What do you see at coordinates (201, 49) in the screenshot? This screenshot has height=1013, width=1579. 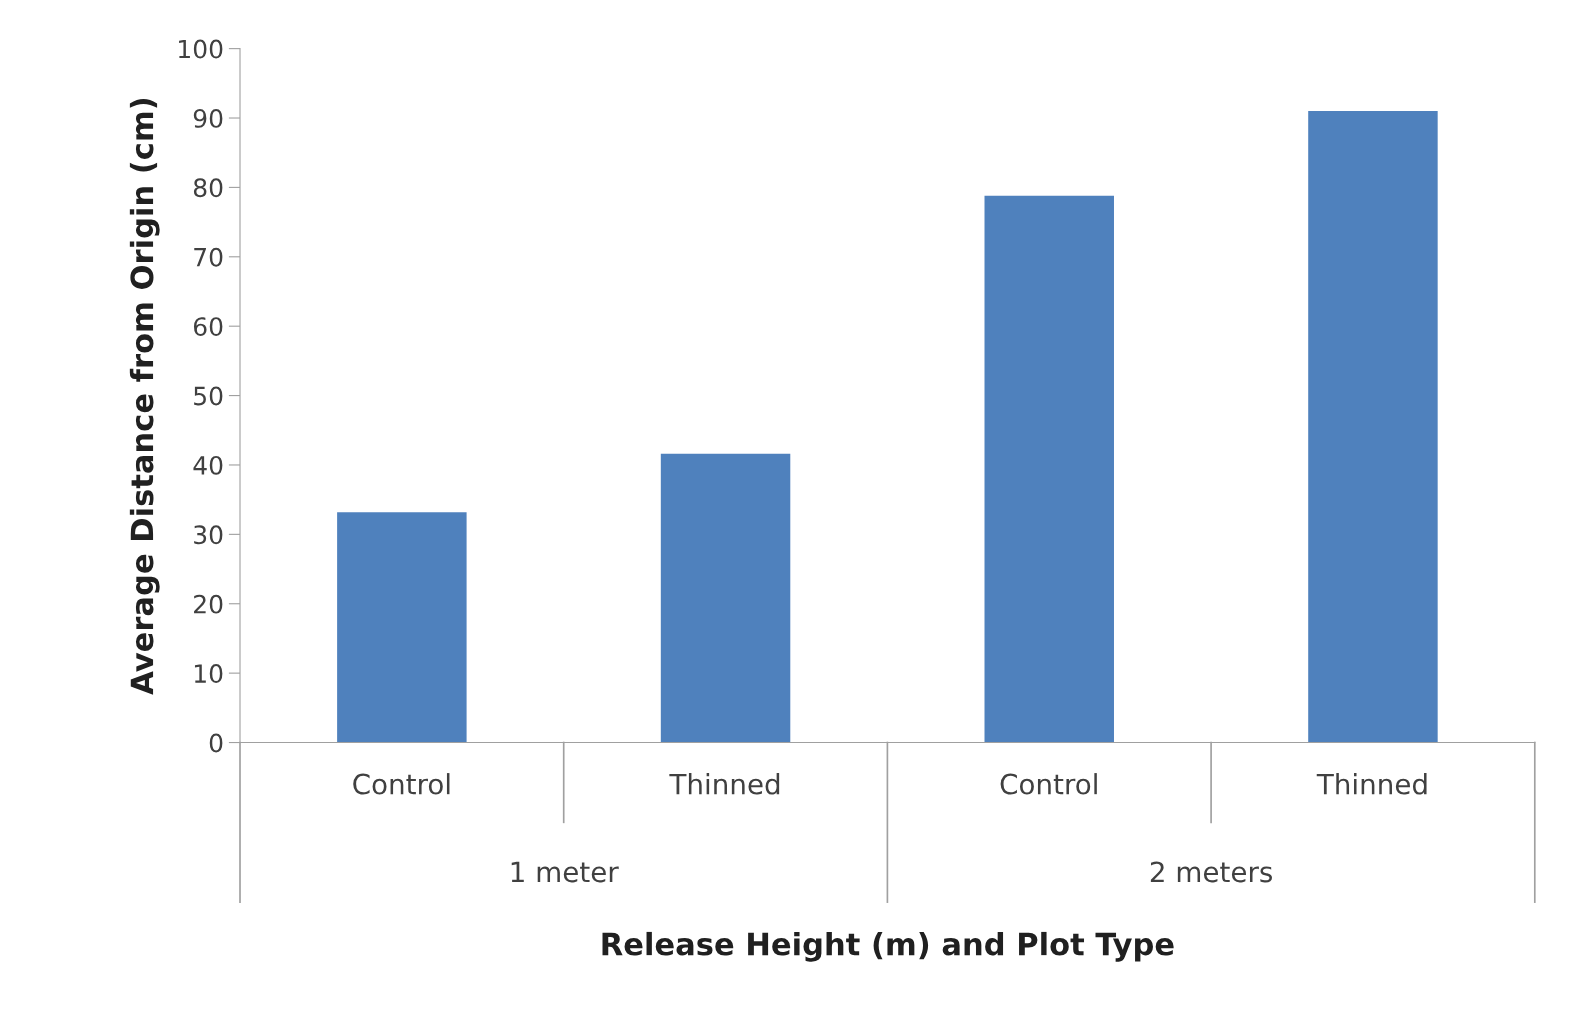 I see `y-tick-label: 100` at bounding box center [201, 49].